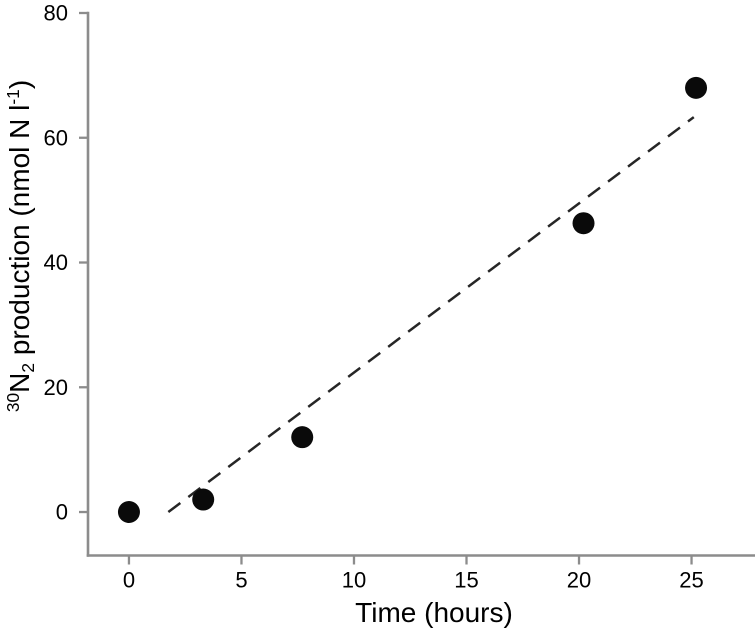  I want to click on ylabel-isotope-superscript: 30, so click(13, 402).